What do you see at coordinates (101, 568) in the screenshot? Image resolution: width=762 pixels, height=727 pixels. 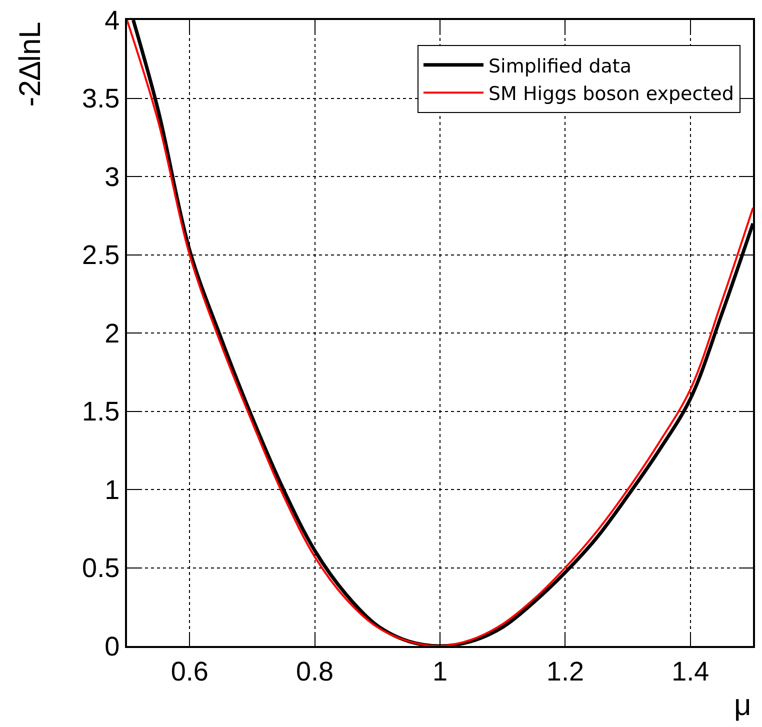 I see `y-tick-label: 0.5` at bounding box center [101, 568].